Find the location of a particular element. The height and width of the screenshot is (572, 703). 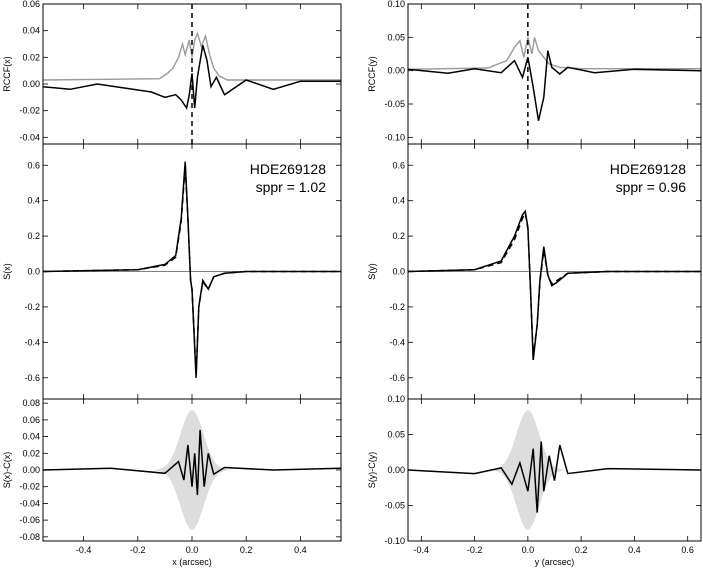

annotation-text: sppr = 1.02 is located at coordinates (291, 187).